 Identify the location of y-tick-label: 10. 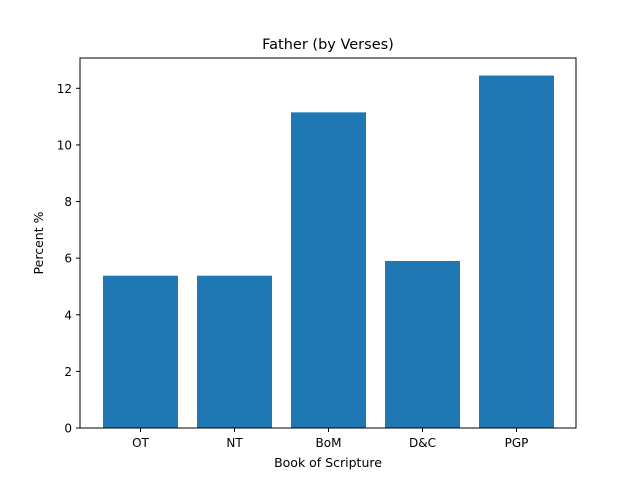
(64, 145).